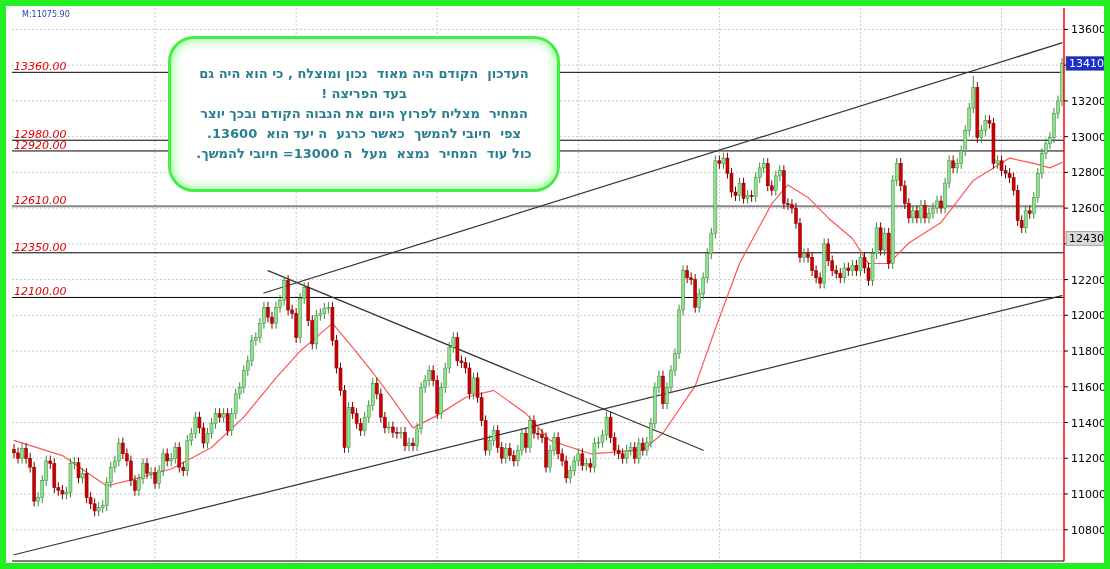  I want to click on annotation: בעד הפריצה !, so click(364, 94).